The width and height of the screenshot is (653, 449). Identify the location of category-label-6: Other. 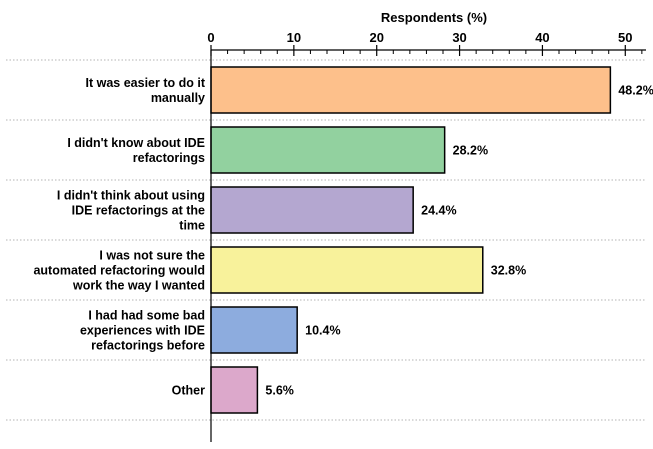
(188, 391).